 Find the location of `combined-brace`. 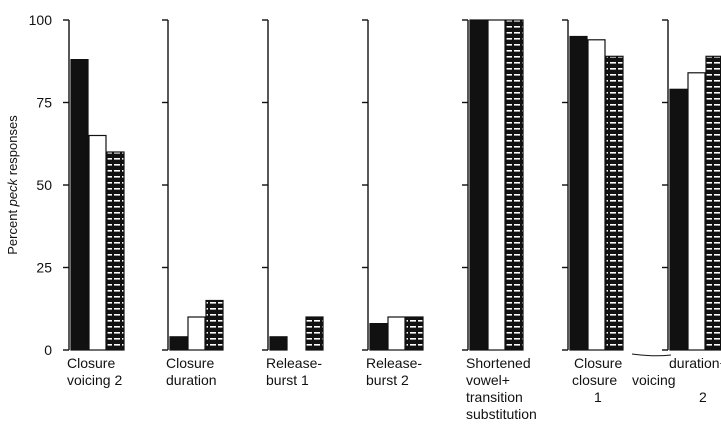

combined-brace is located at coordinates (651, 355).